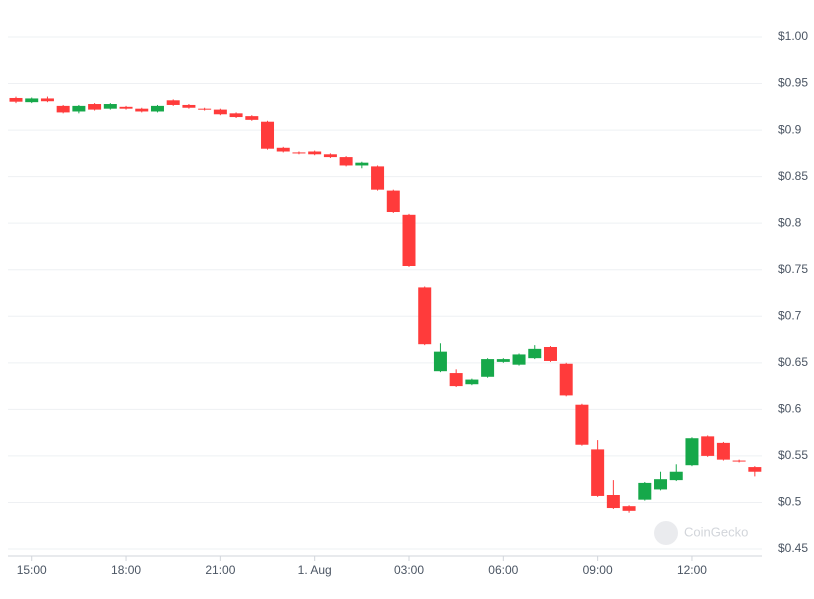  Describe the element at coordinates (793, 362) in the screenshot. I see `y-tick-label: $0.65` at that location.